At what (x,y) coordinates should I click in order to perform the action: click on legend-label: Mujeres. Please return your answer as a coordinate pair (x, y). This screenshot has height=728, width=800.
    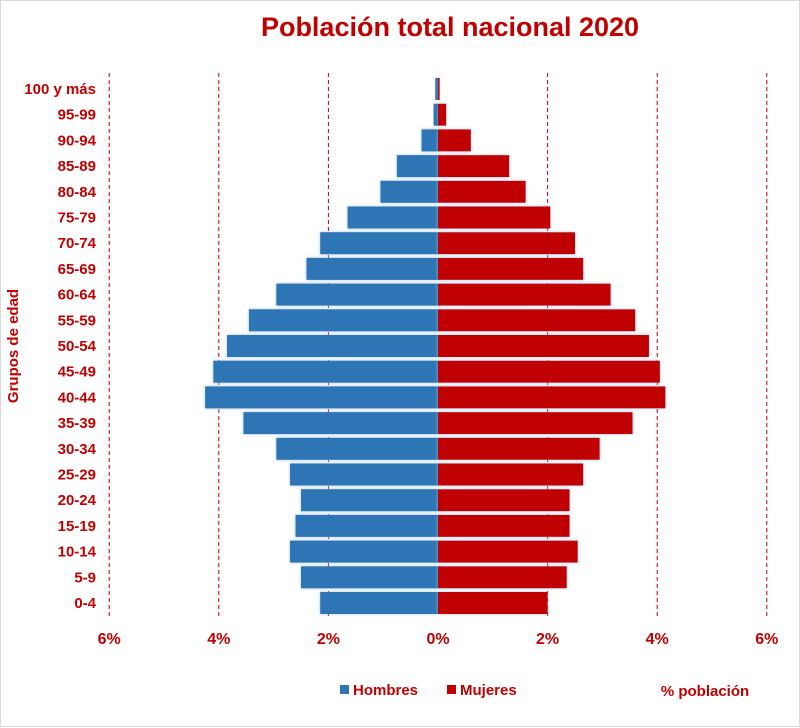
    Looking at the image, I should click on (488, 690).